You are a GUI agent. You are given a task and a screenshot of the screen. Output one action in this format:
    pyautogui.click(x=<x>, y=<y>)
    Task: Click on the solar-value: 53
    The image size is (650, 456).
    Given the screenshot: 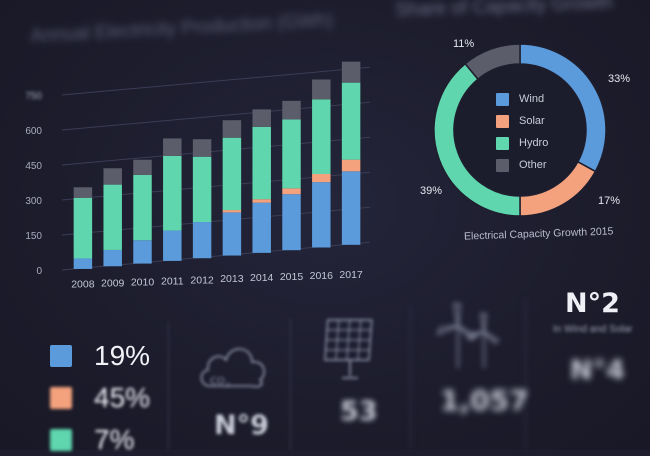 What is the action you would take?
    pyautogui.click(x=359, y=411)
    